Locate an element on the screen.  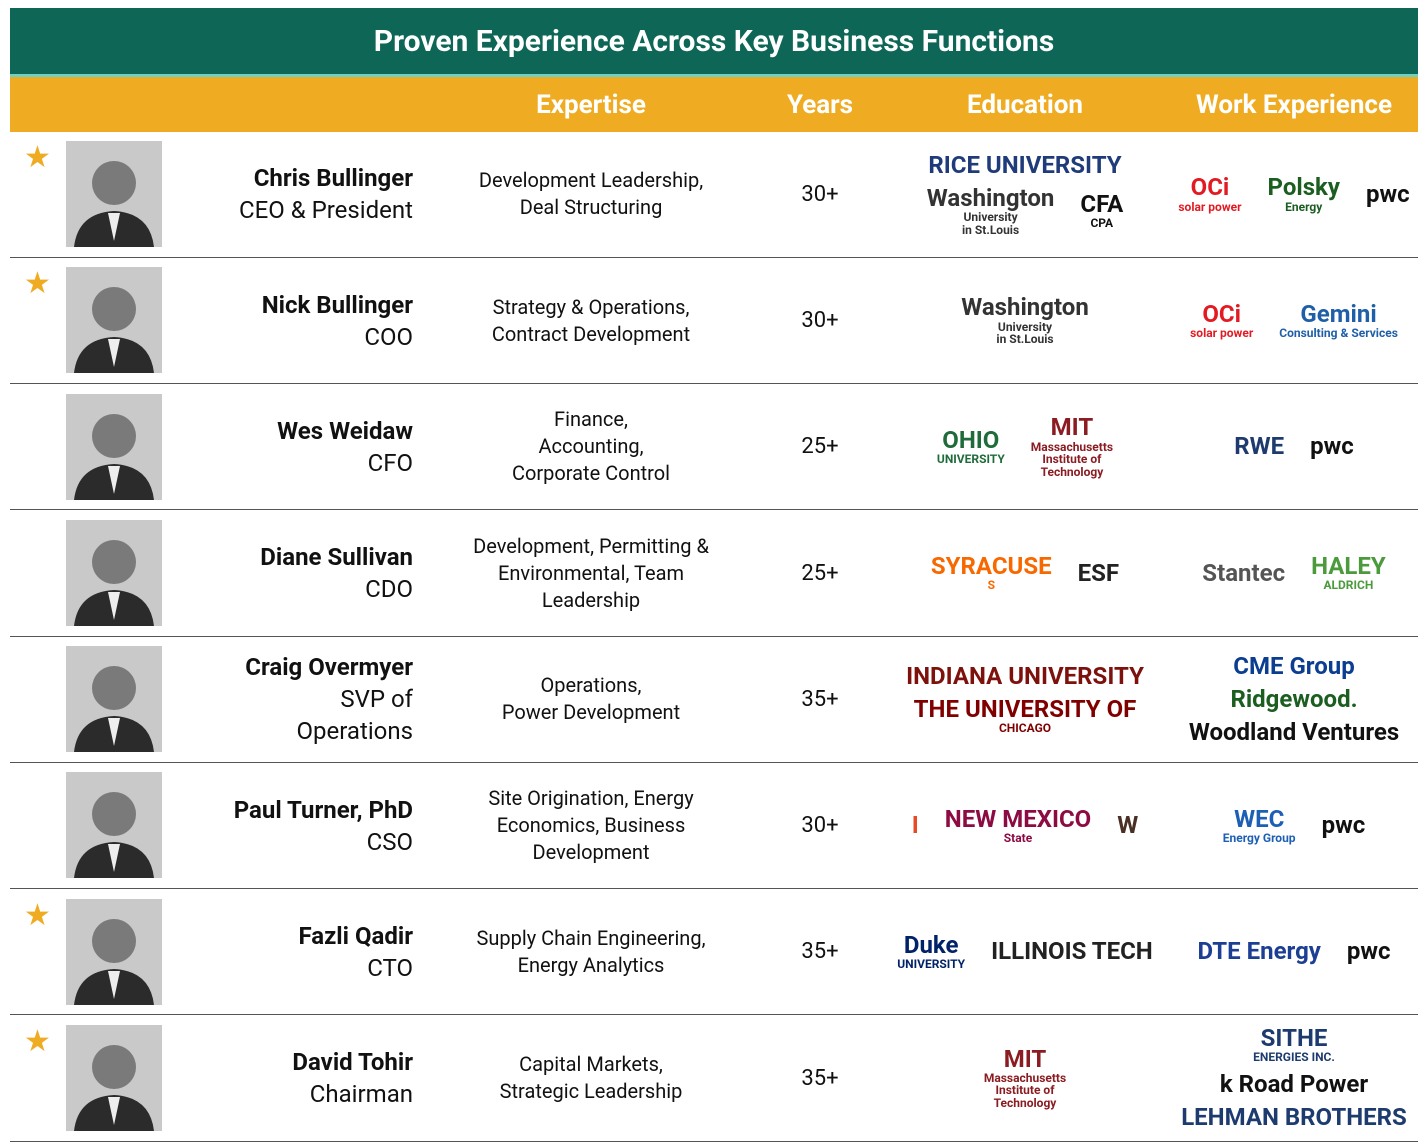
logo-text: Technology is located at coordinates (1072, 471).